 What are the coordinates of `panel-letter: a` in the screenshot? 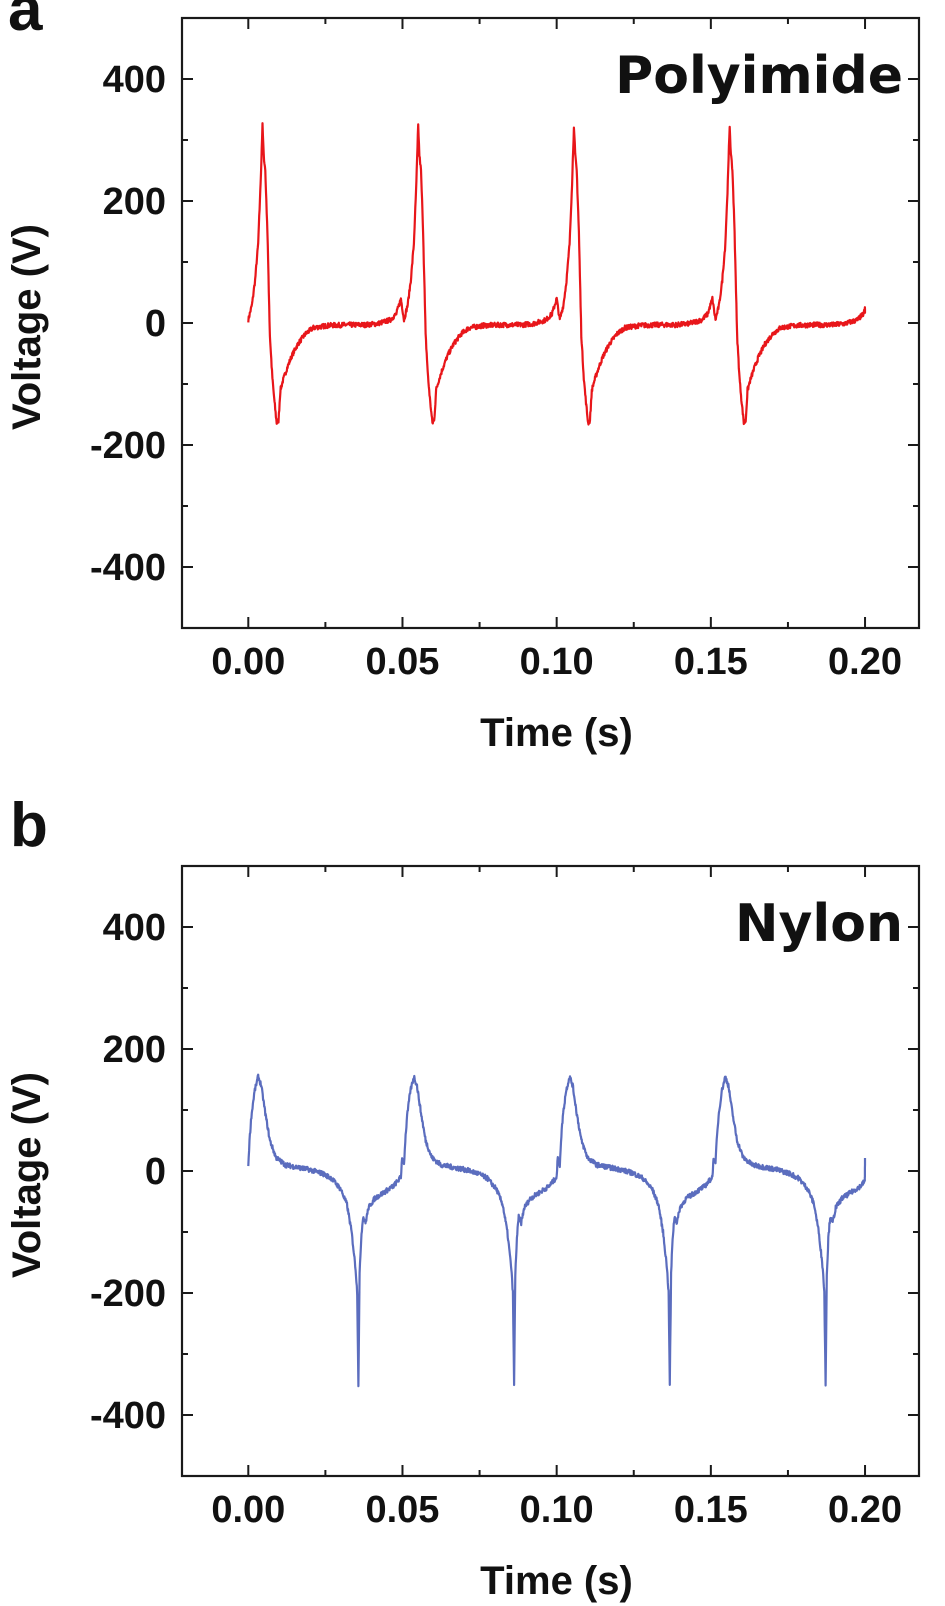 It's located at (25, 22).